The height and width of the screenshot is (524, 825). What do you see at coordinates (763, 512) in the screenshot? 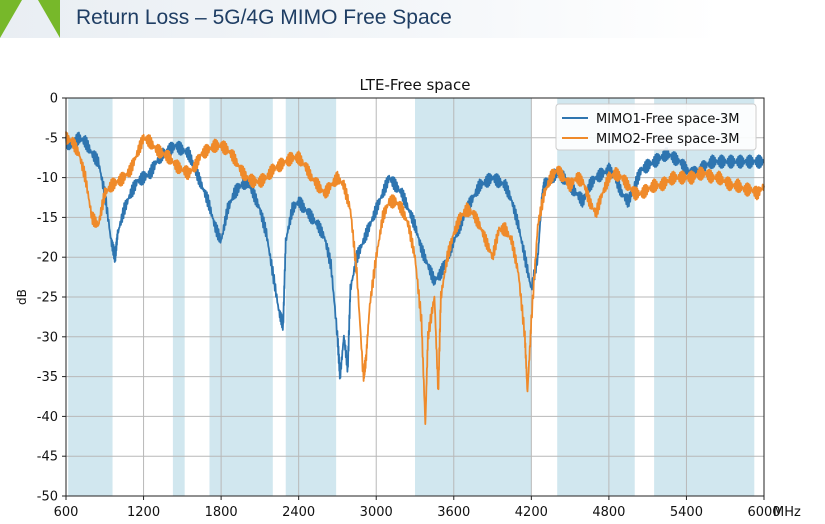
I see `x-tick-label-9: 6000` at bounding box center [763, 512].